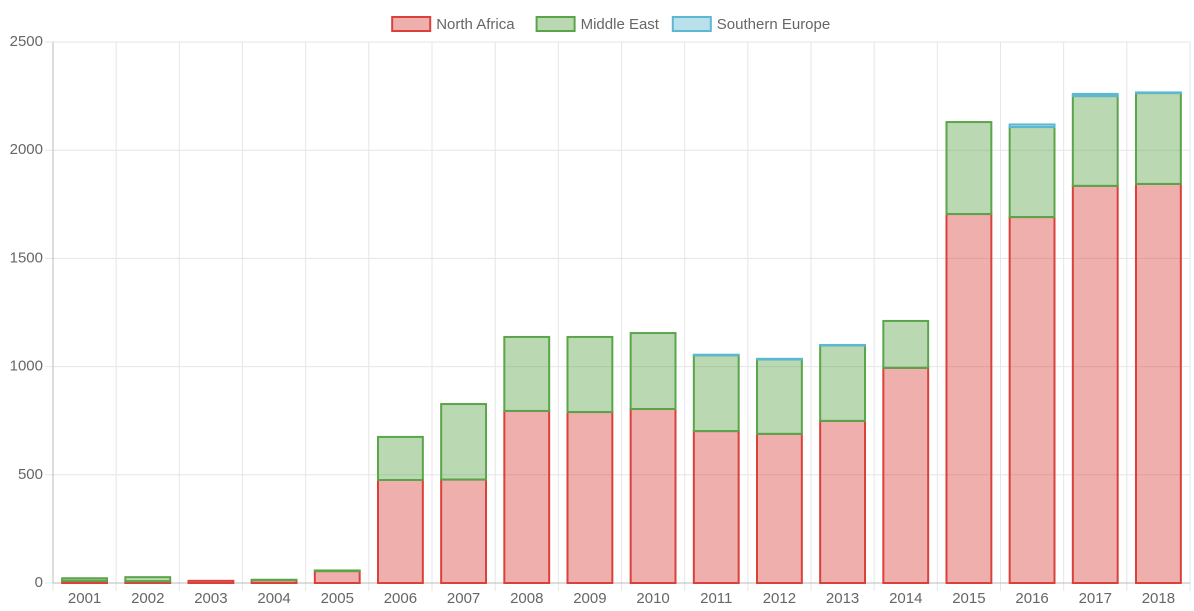 The image size is (1194, 611). What do you see at coordinates (589, 598) in the screenshot?
I see `x-tick-label: 2009` at bounding box center [589, 598].